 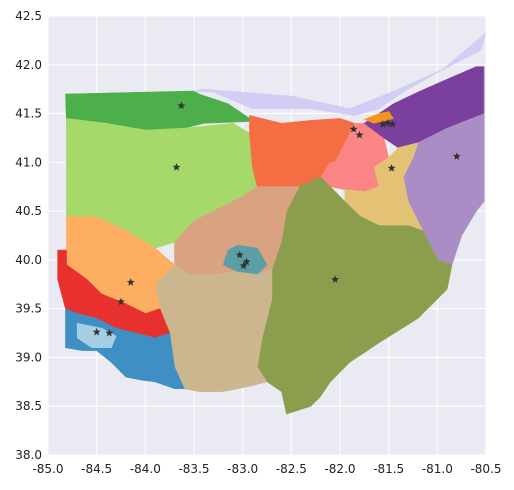 What do you see at coordinates (28, 65) in the screenshot?
I see `y-tick-label: 42.0` at bounding box center [28, 65].